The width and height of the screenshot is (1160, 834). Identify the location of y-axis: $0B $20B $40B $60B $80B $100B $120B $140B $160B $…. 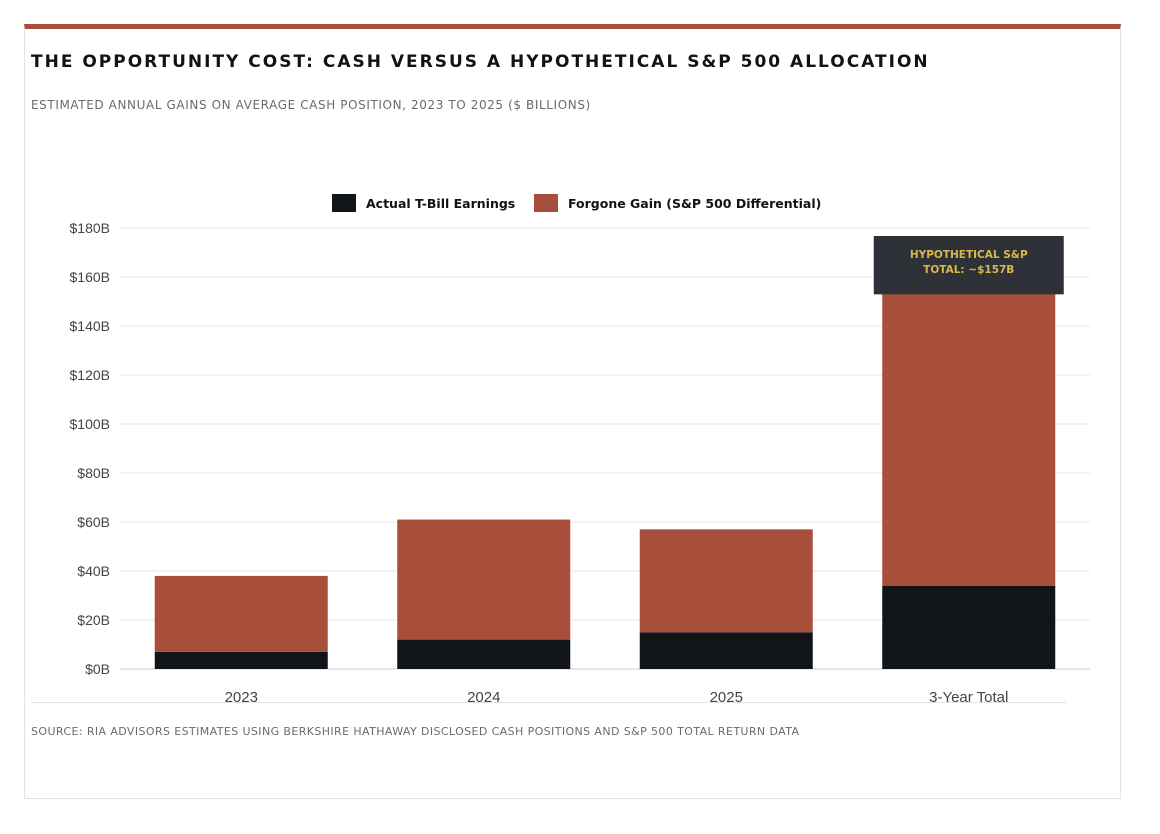
(90, 448).